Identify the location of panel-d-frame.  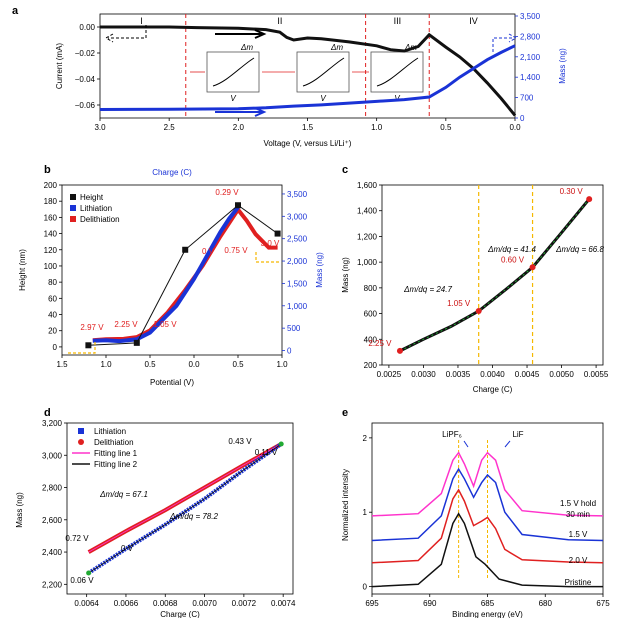
(180, 508).